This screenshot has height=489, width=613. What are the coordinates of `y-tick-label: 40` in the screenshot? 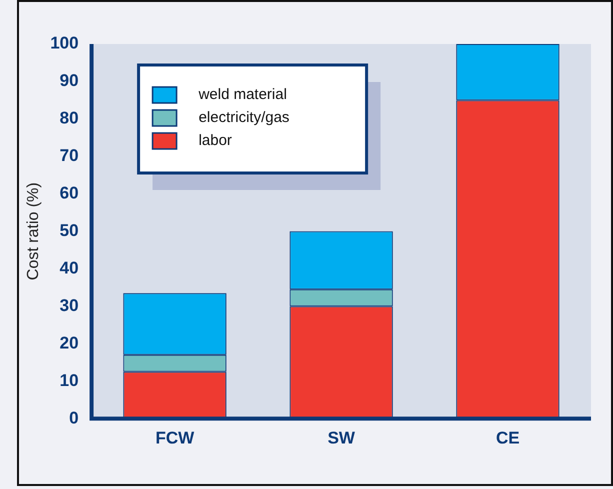 It's located at (69, 268).